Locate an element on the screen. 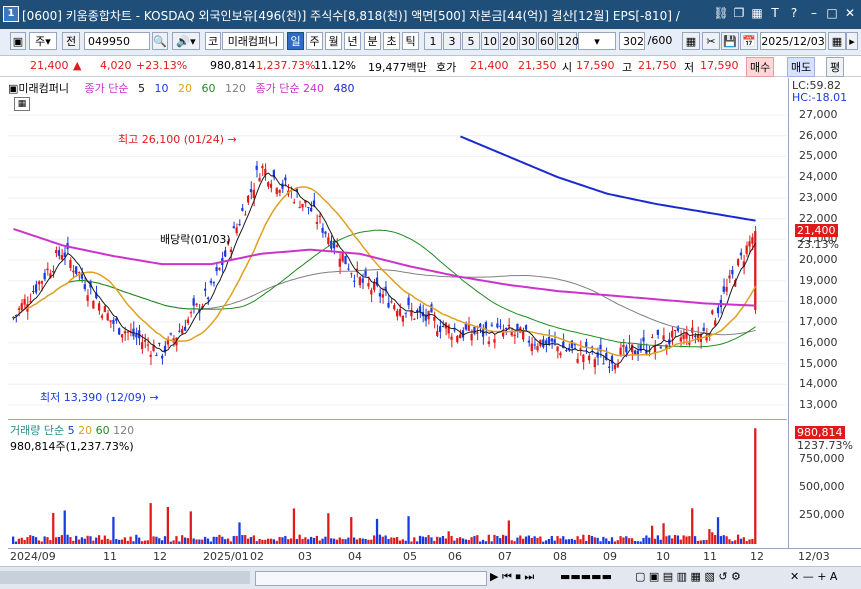  ma240-line is located at coordinates (384, 267).